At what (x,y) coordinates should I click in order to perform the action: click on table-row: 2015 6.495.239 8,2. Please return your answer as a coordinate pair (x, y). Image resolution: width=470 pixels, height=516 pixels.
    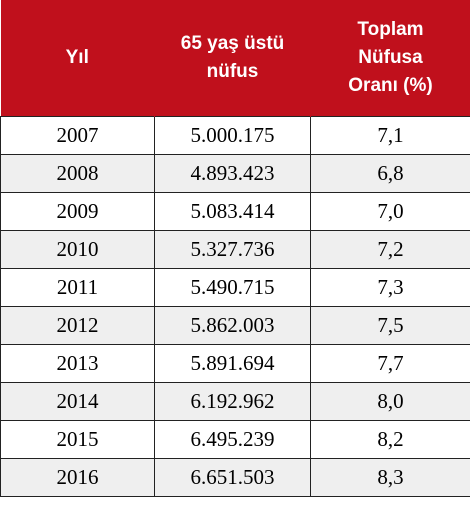
    Looking at the image, I should click on (235, 439).